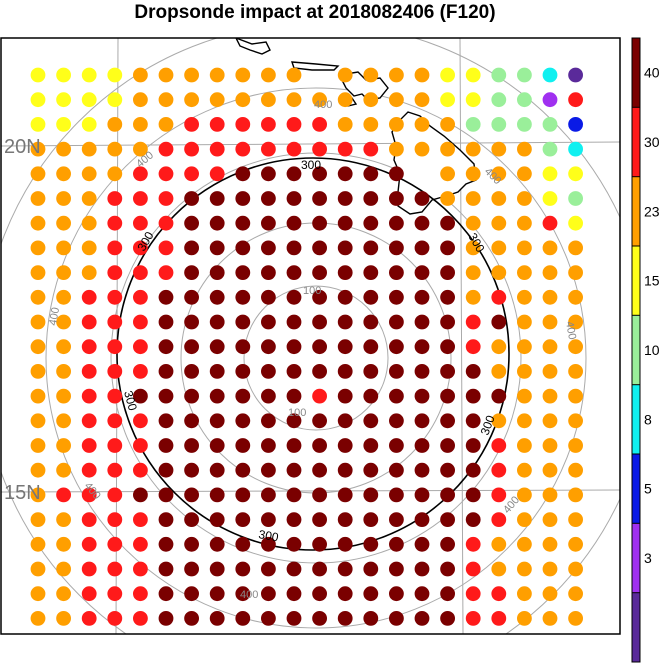  What do you see at coordinates (323, 105) in the screenshot?
I see `ring-label-grey: 400` at bounding box center [323, 105].